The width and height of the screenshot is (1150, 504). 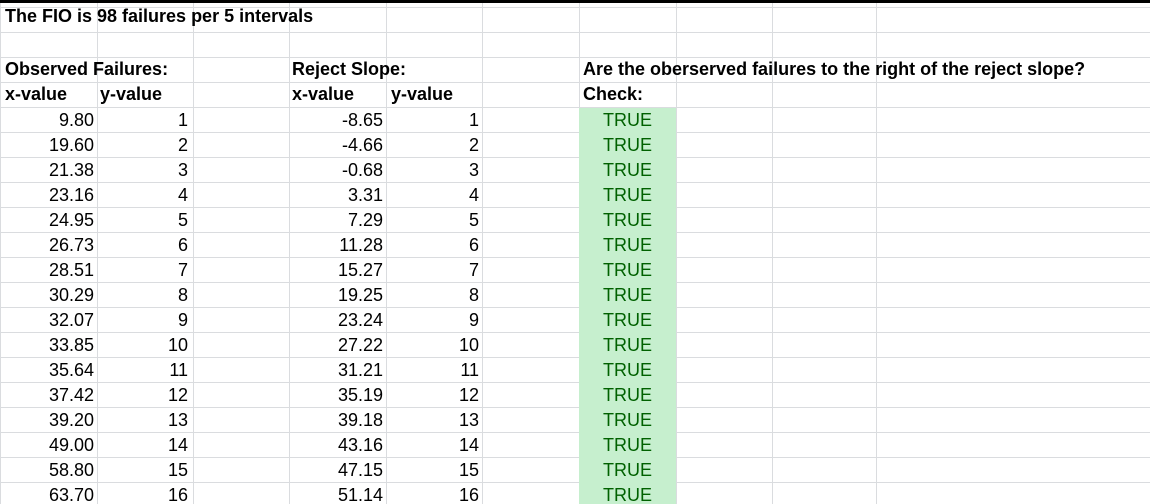 What do you see at coordinates (468, 395) in the screenshot?
I see `reject-y-cell: 12` at bounding box center [468, 395].